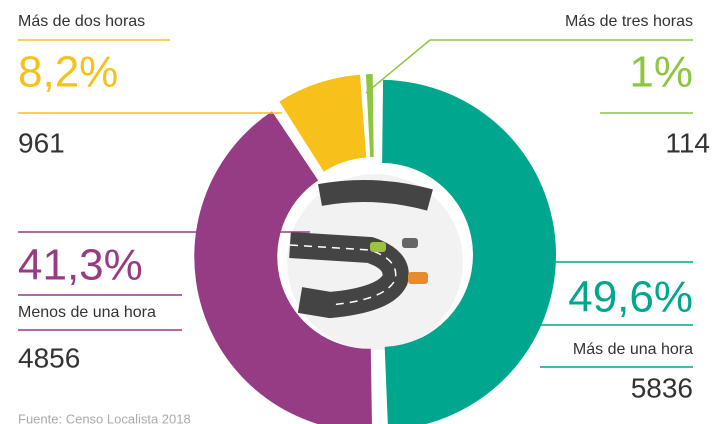  Describe the element at coordinates (68, 72) in the screenshot. I see `percent-label: 8,2%` at that location.